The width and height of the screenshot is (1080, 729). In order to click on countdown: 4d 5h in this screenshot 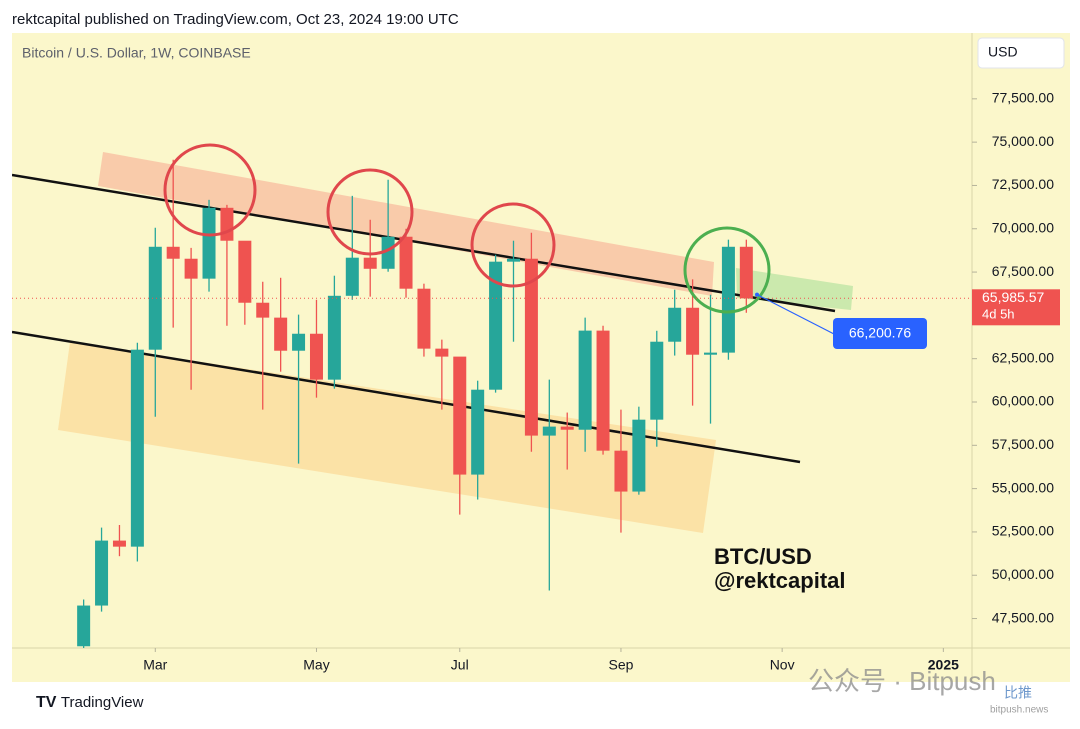, I will do `click(998, 314)`.